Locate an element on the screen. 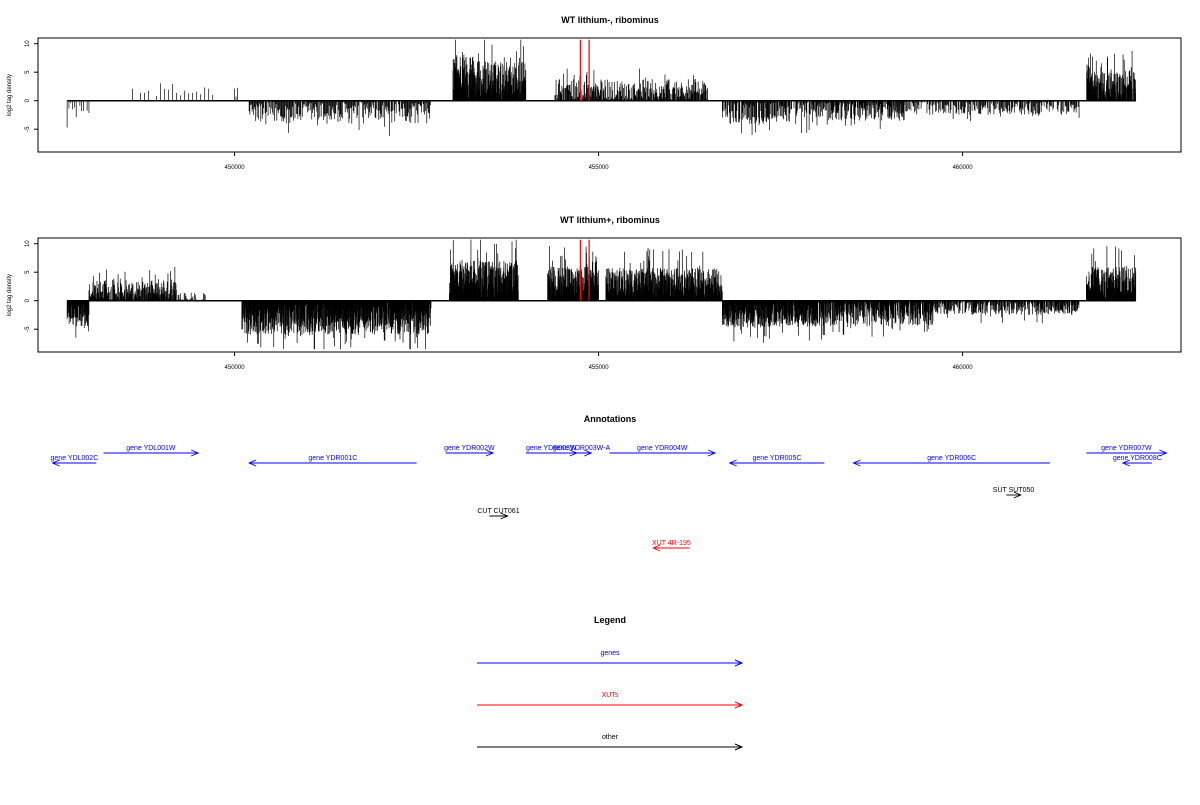 The image size is (1200, 805). plot-frame is located at coordinates (609, 95).